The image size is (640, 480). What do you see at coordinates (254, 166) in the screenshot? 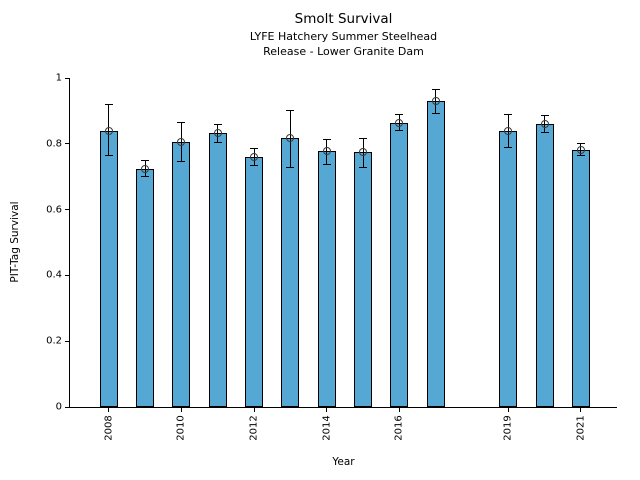
I see `errorbar-cap-bottom-2012` at bounding box center [254, 166].